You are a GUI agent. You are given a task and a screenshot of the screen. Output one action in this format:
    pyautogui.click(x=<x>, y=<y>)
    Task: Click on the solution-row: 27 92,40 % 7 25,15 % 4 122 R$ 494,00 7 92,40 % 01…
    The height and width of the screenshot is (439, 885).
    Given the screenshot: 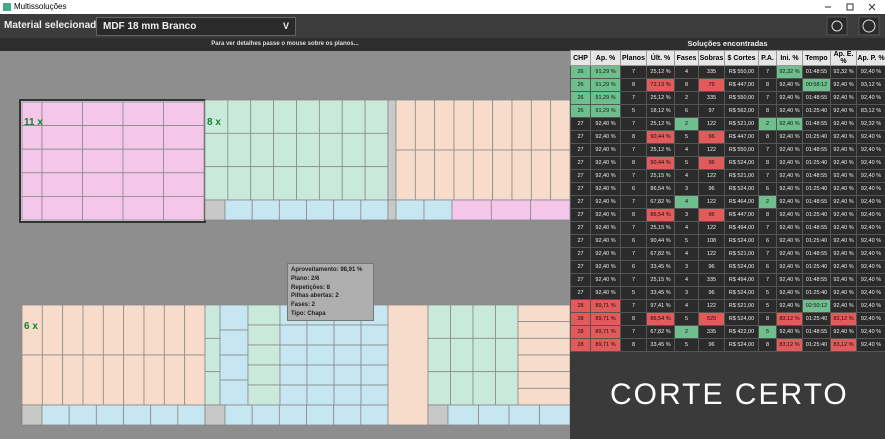 What is the action you would take?
    pyautogui.click(x=727, y=228)
    